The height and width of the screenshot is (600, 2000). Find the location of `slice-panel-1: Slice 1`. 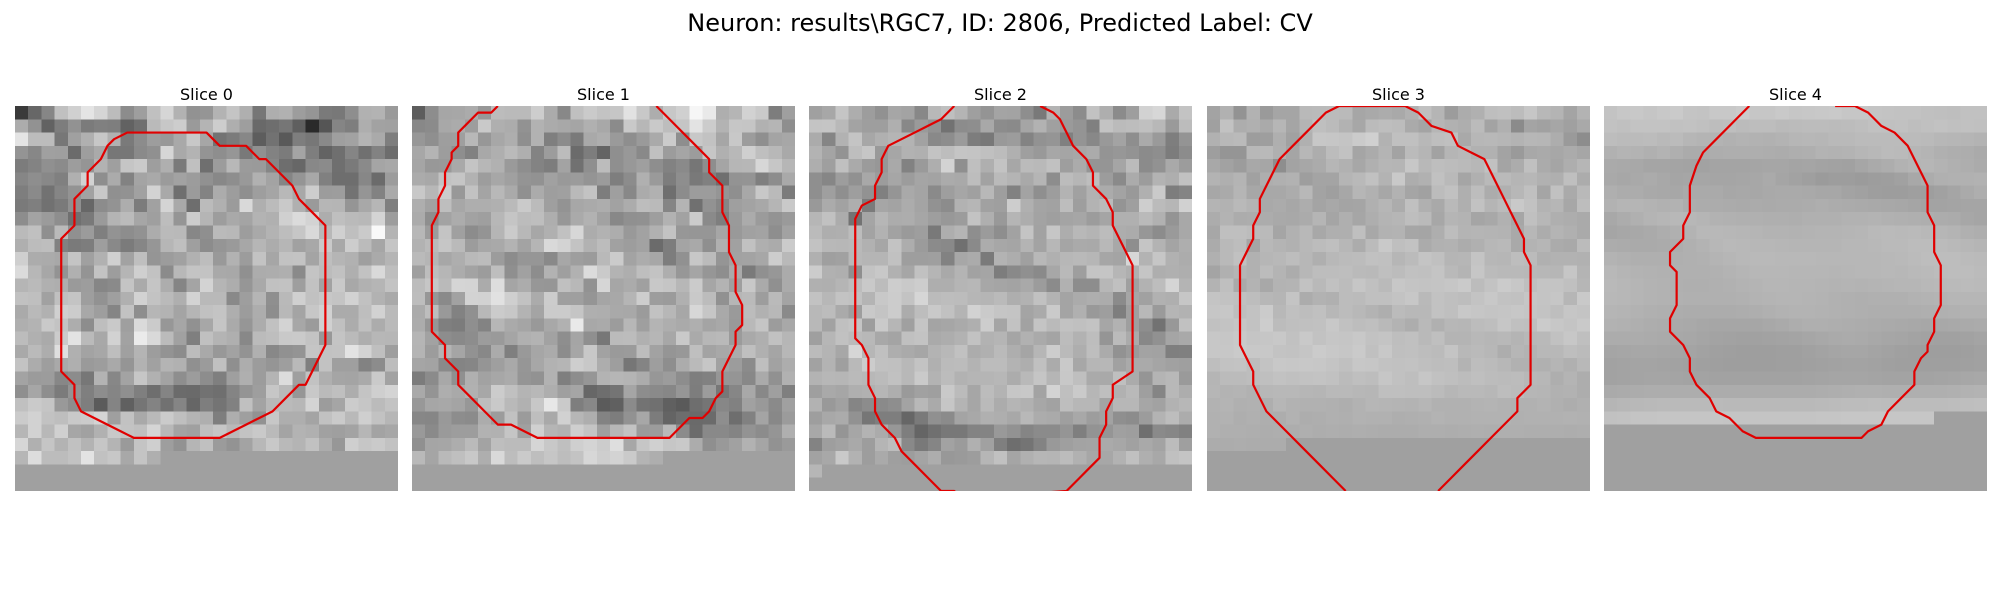

slice-panel-1: Slice 1 is located at coordinates (603, 288).